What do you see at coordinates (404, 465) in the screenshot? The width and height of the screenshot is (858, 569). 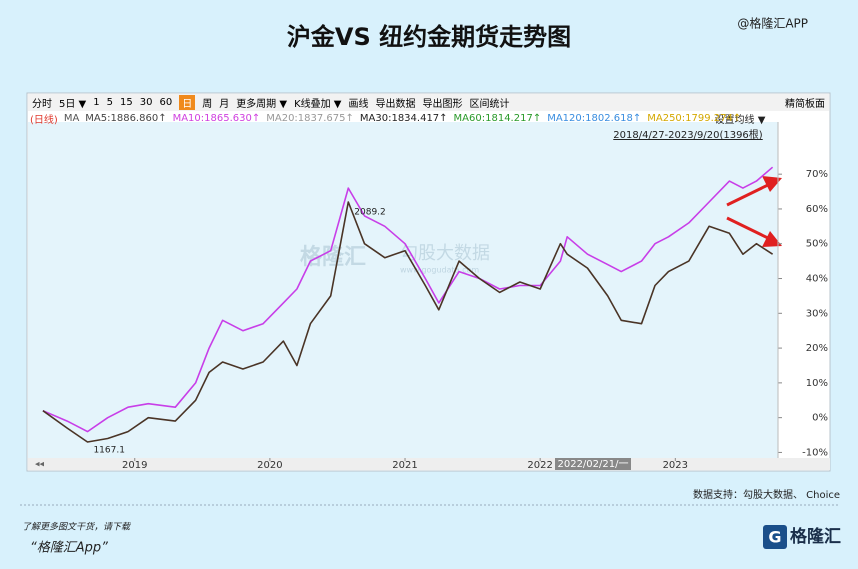 I see `x-tick-label: 2021` at bounding box center [404, 465].